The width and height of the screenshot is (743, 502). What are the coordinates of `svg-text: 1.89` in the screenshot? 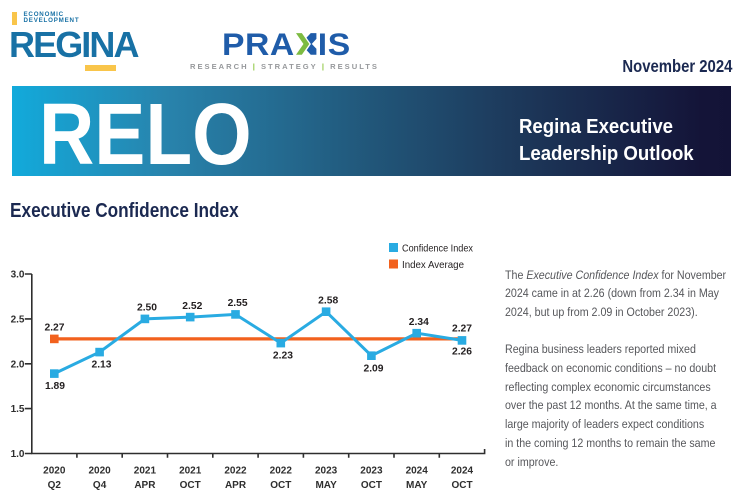 It's located at (55, 386).